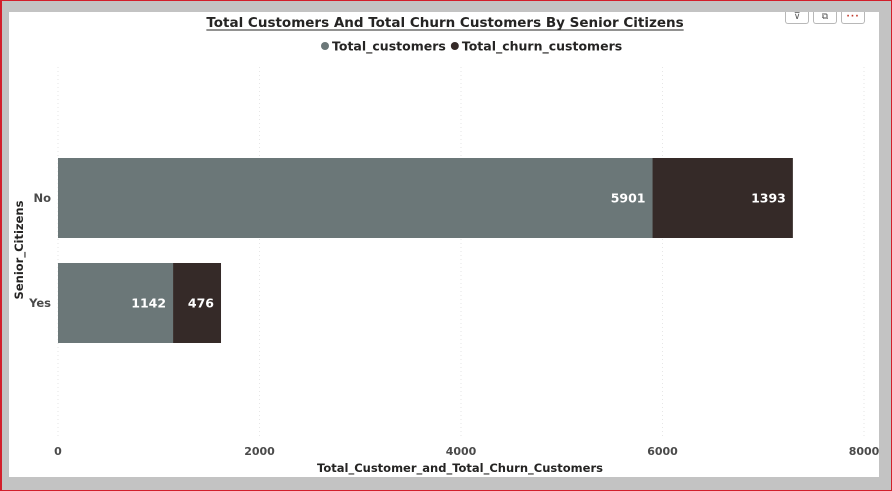 This screenshot has width=892, height=491. Describe the element at coordinates (58, 451) in the screenshot. I see `x-tick-0: 0` at that location.